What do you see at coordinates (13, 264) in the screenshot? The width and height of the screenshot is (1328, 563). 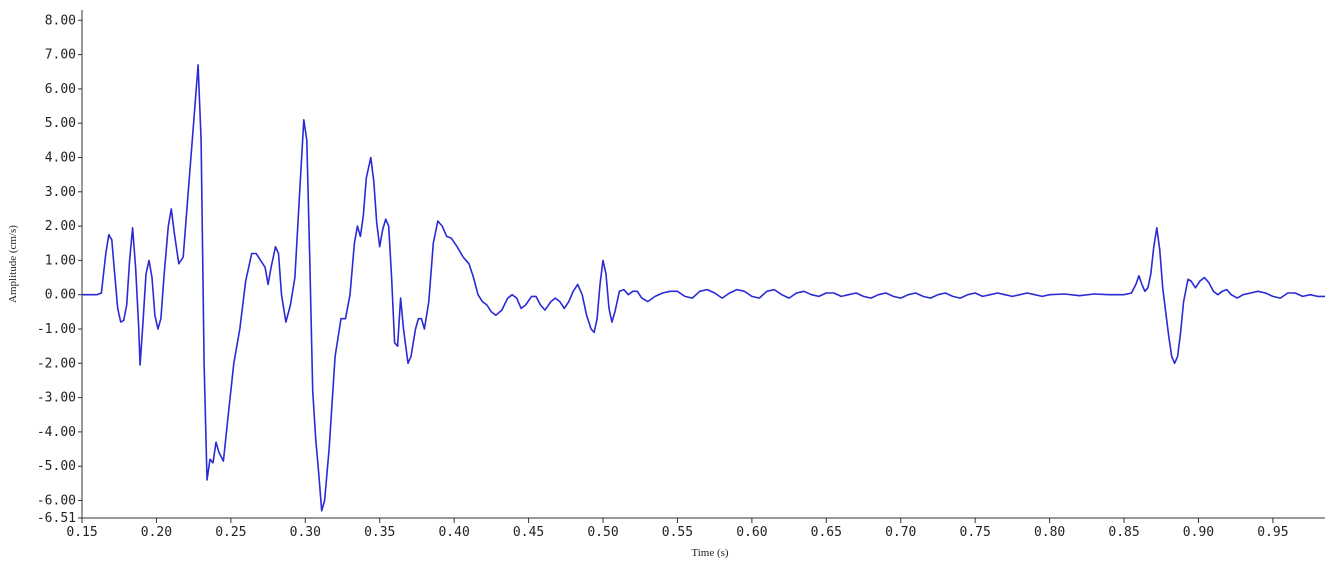 I see `y-axis-title: Amplitude (cm/s)` at bounding box center [13, 264].